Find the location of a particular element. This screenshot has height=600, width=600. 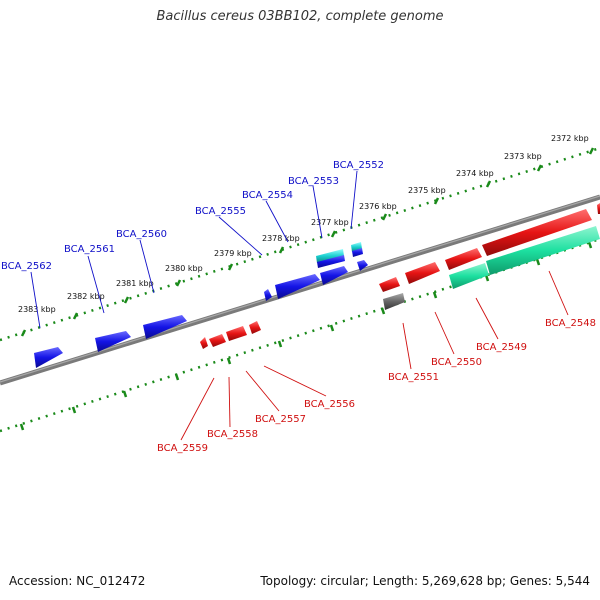

gene-next-red is located at coordinates (598, 208).